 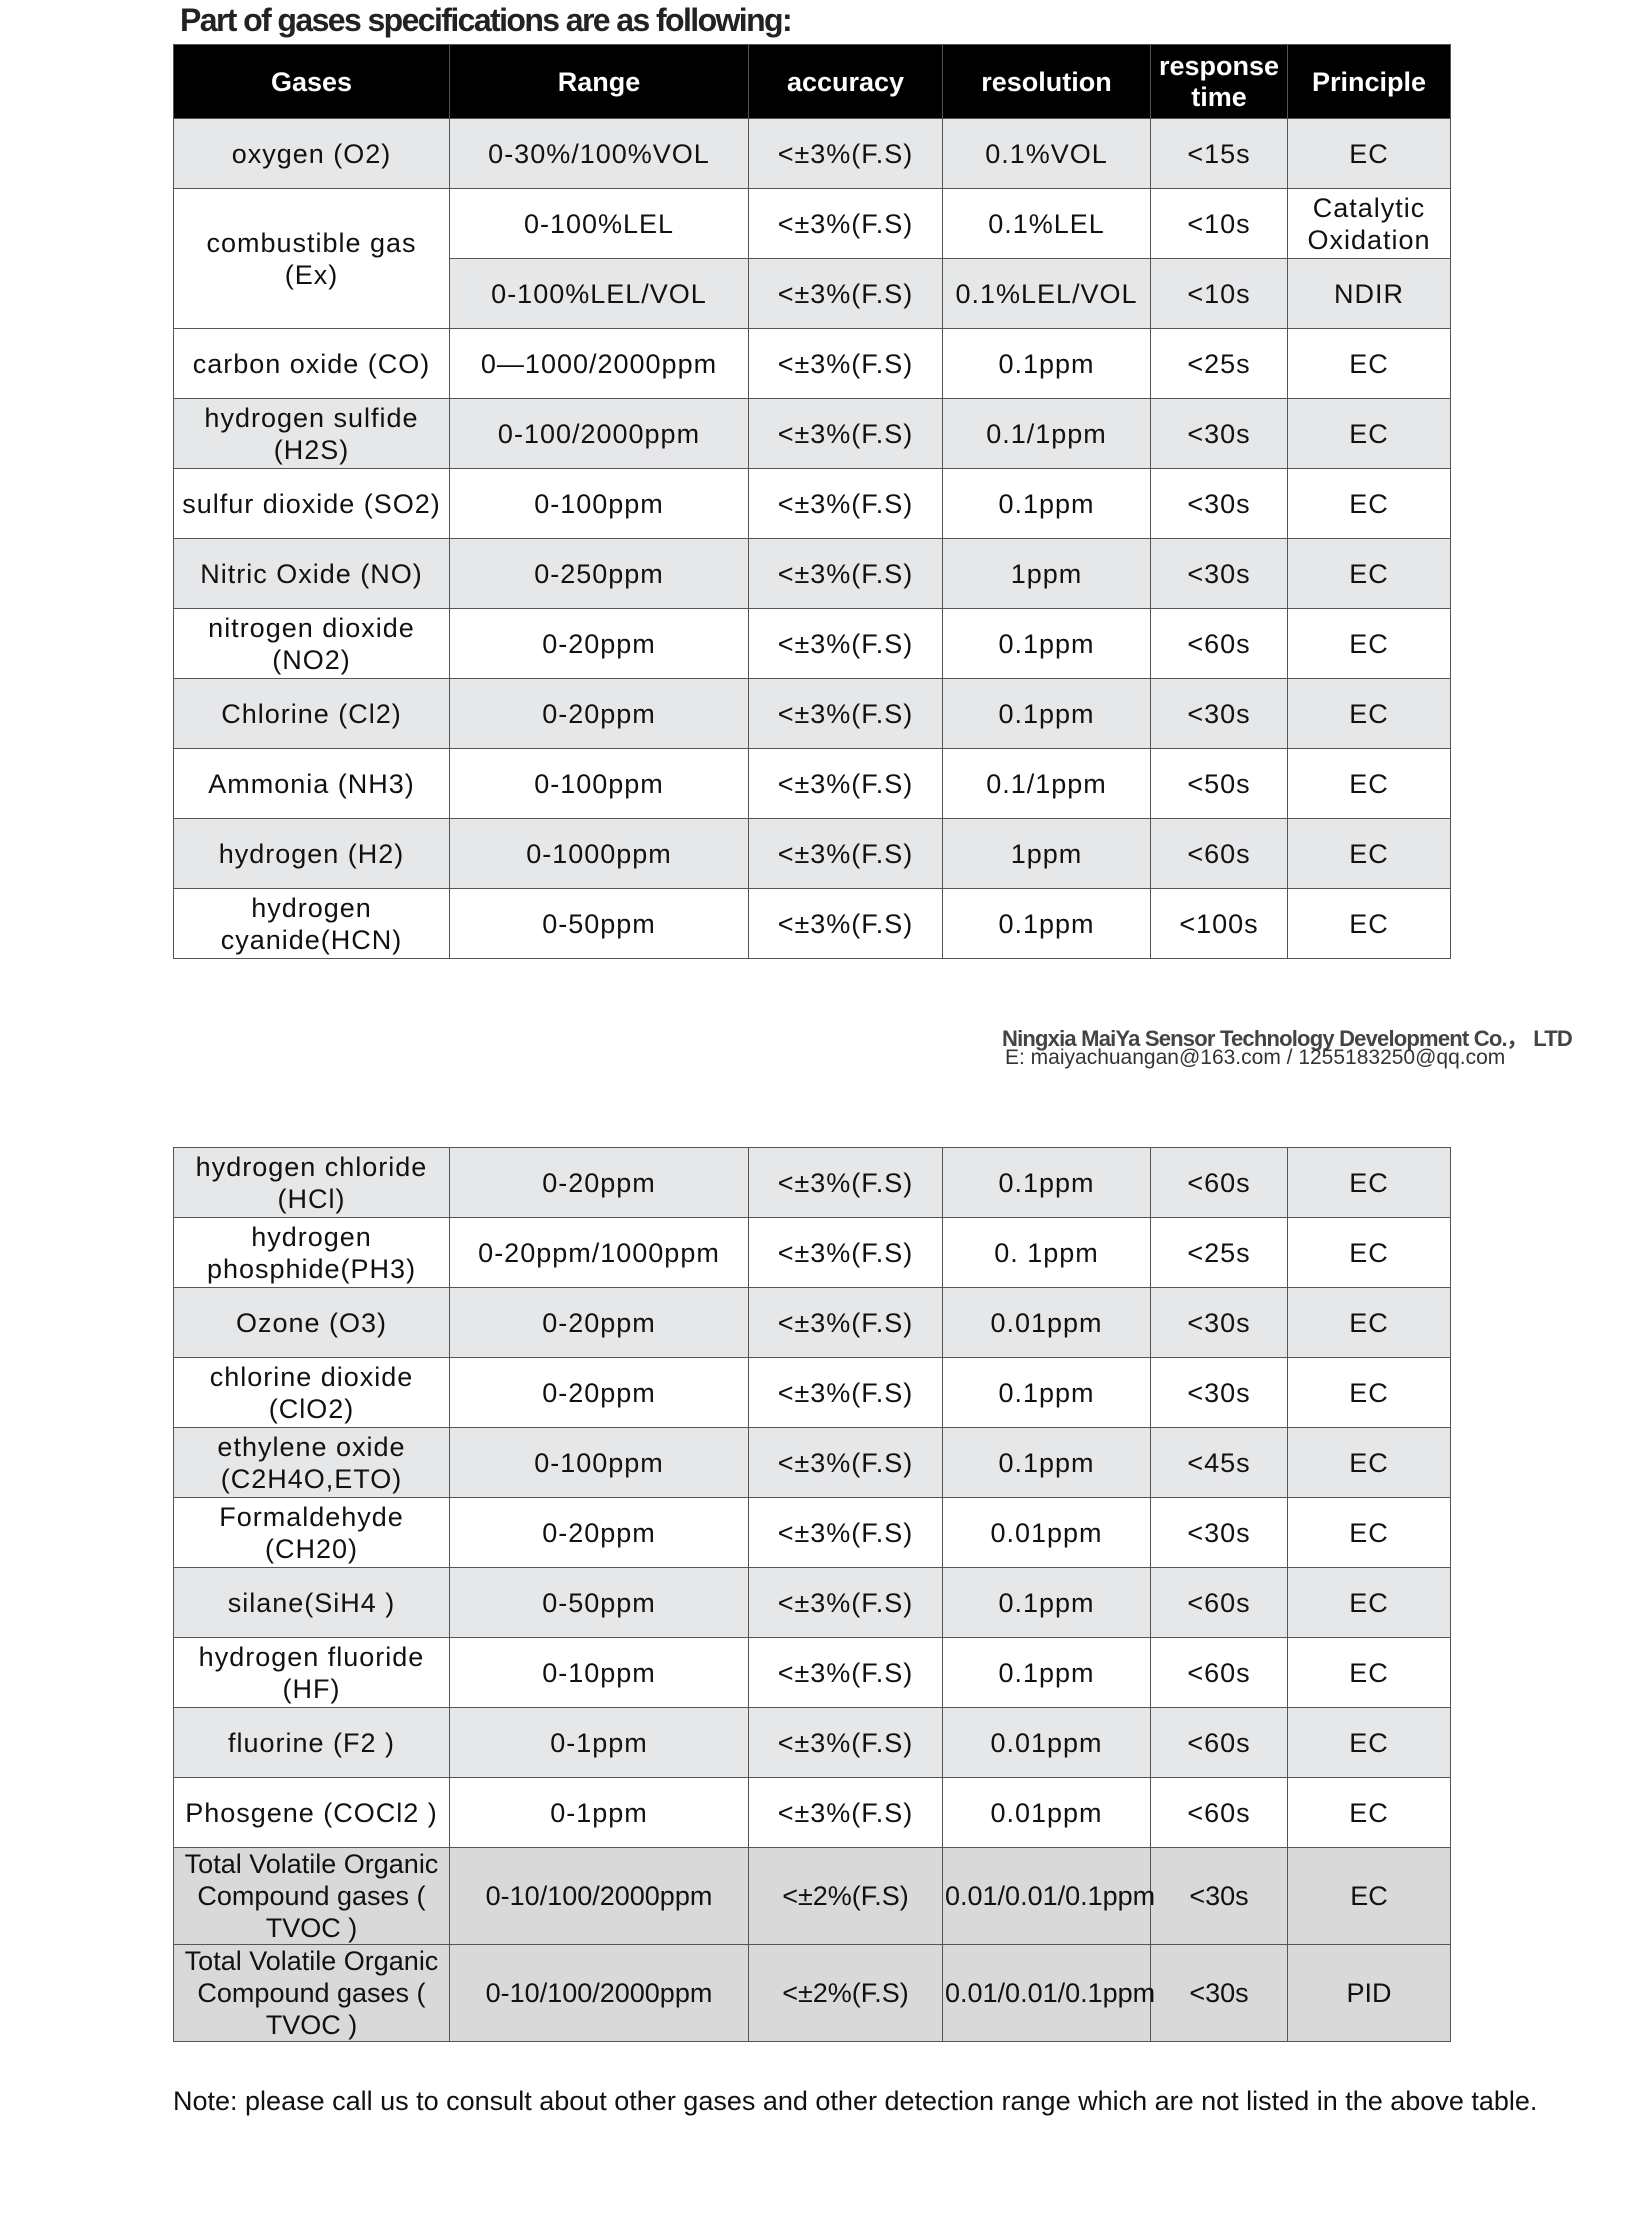 What do you see at coordinates (311, 1602) in the screenshot?
I see `cell-gas: silane(SiH4 )` at bounding box center [311, 1602].